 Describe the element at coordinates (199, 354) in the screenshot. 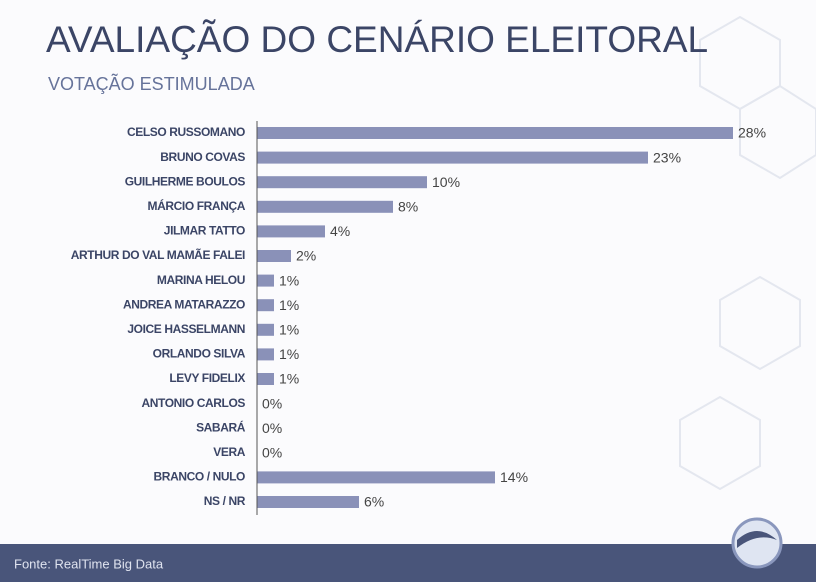

I see `category-label: ORLANDO SILVA` at that location.